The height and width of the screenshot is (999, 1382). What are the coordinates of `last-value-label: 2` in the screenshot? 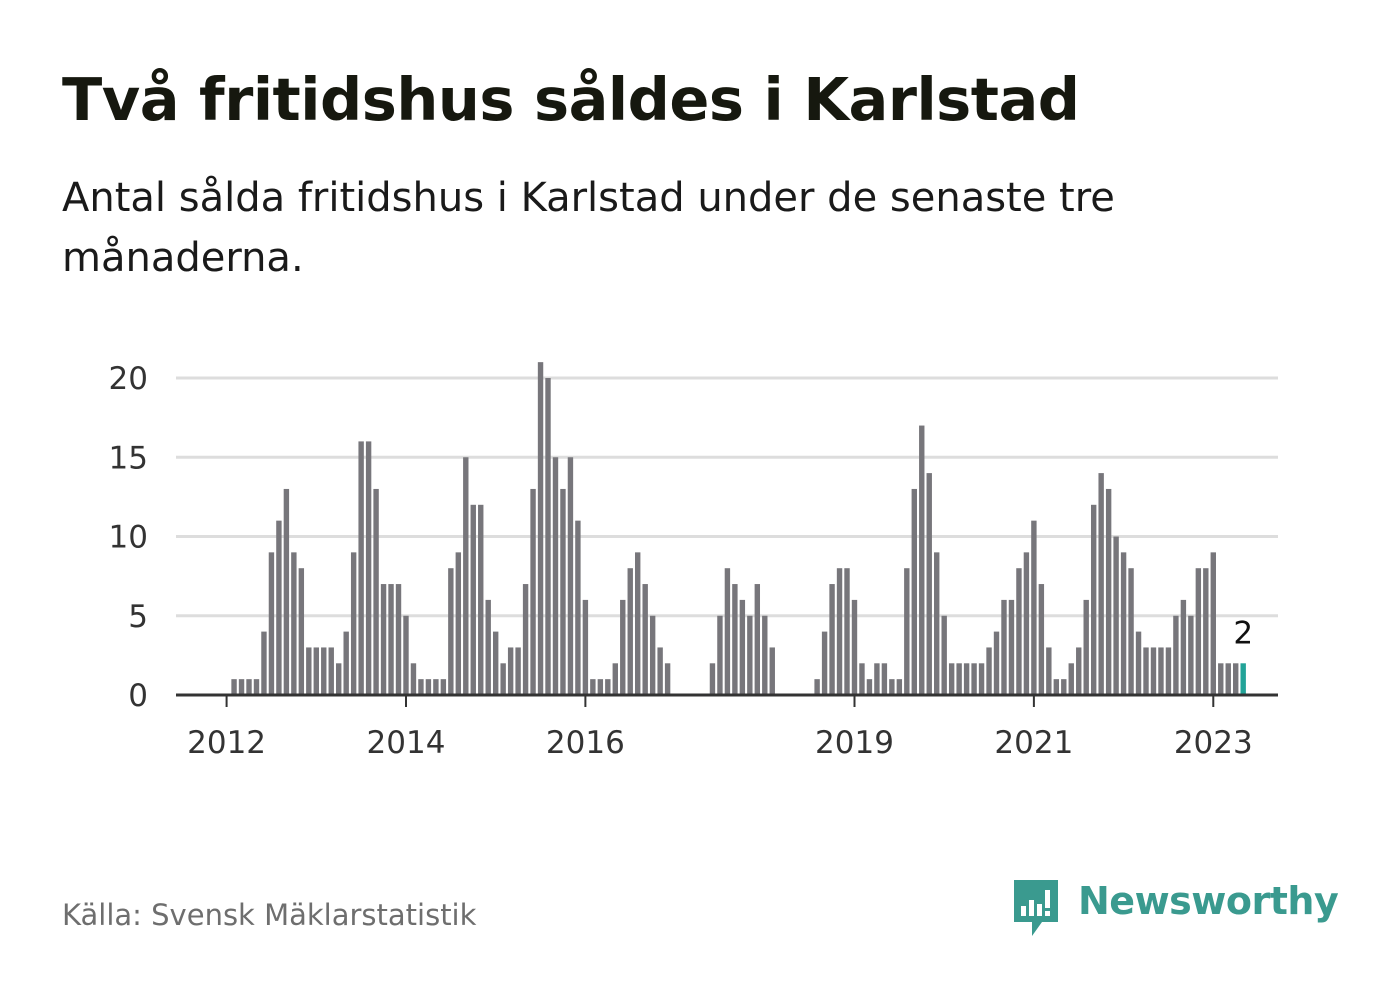 It's located at (1243, 633).